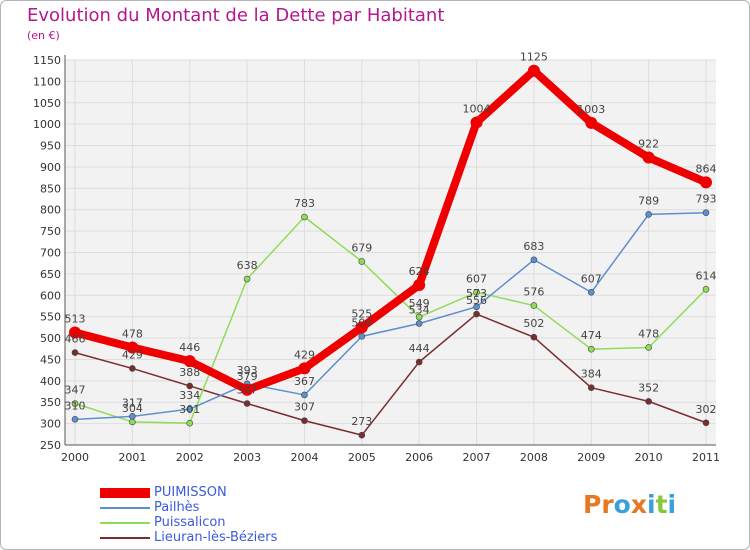 Image resolution: width=750 pixels, height=550 pixels. Describe the element at coordinates (476, 300) in the screenshot. I see `data-label: 556` at that location.